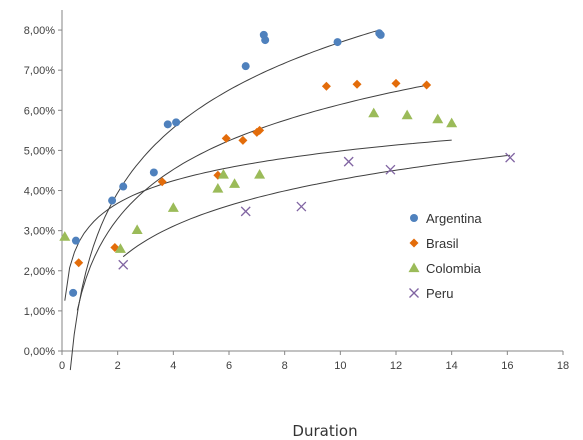 The height and width of the screenshot is (440, 583). Describe the element at coordinates (285, 366) in the screenshot. I see `x-tick-label: 8` at that location.